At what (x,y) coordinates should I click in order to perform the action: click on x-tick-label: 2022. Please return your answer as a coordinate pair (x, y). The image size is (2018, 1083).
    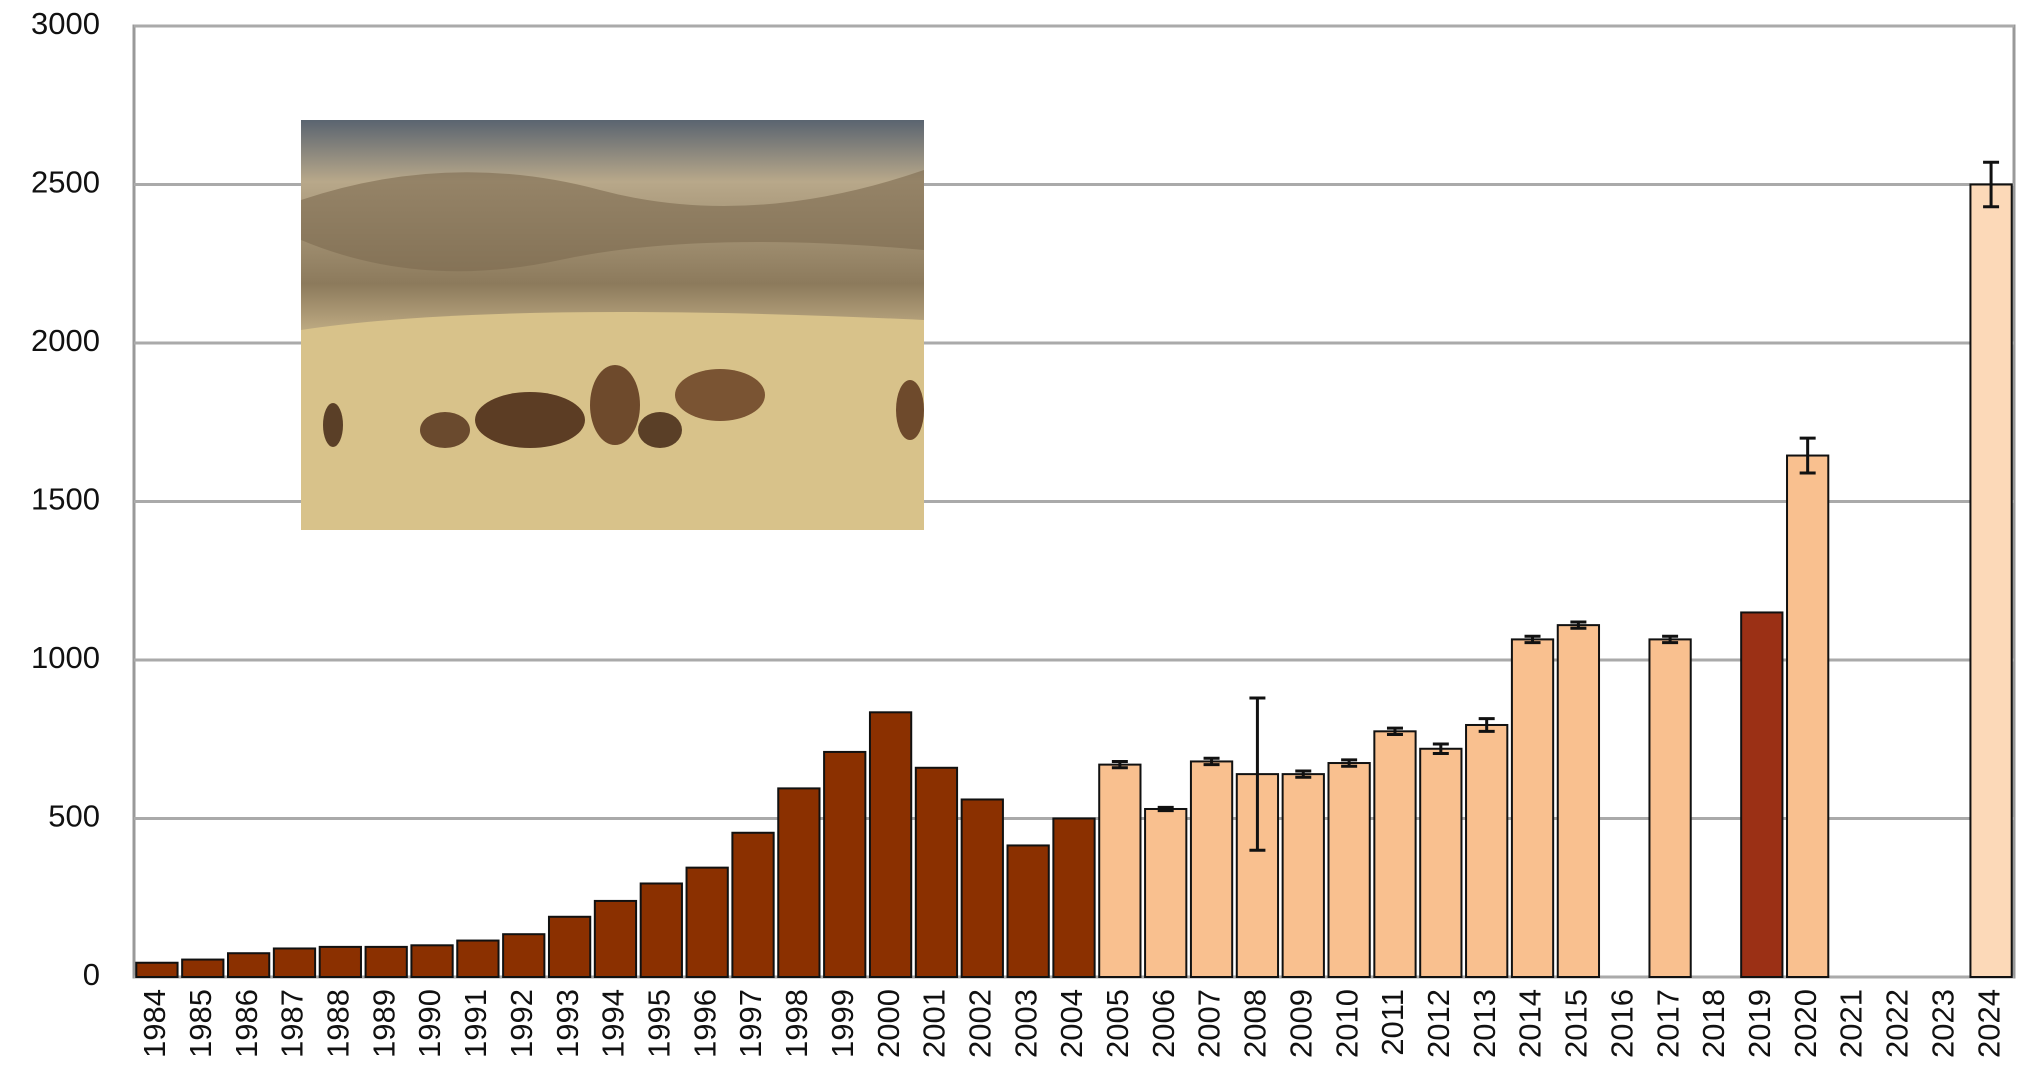
    Looking at the image, I should click on (1897, 1023).